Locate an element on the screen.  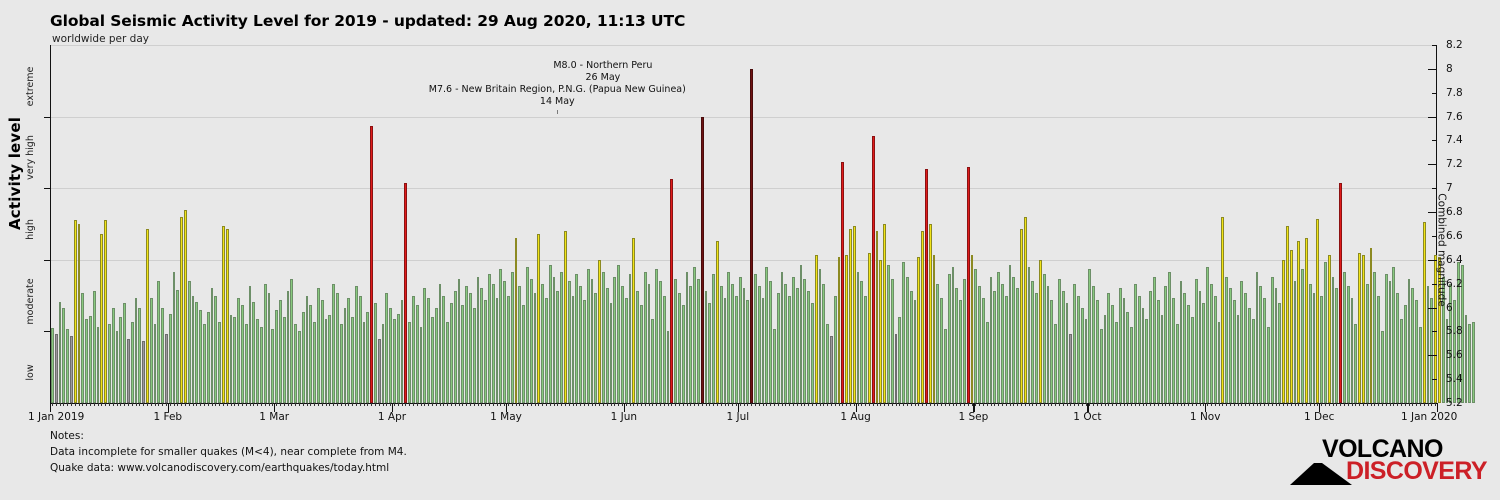
y-axis-category-label: moderate is located at coordinates (30, 301).